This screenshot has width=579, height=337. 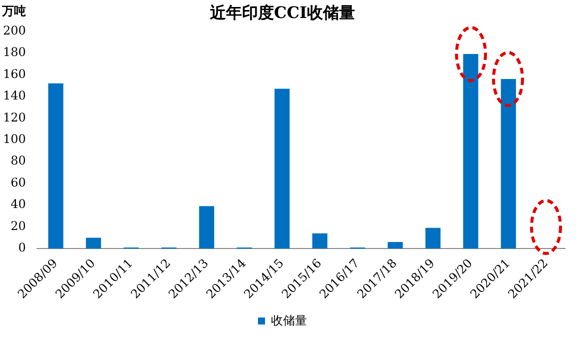 What do you see at coordinates (18, 182) in the screenshot?
I see `y-tick-label: 60` at bounding box center [18, 182].